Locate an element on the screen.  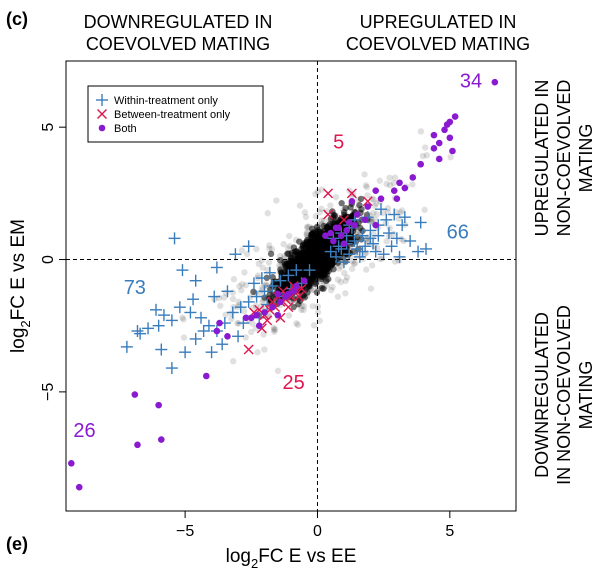
quadrant-label-right-lower-line-1: DOWNREGULATED is located at coordinates (542, 395).